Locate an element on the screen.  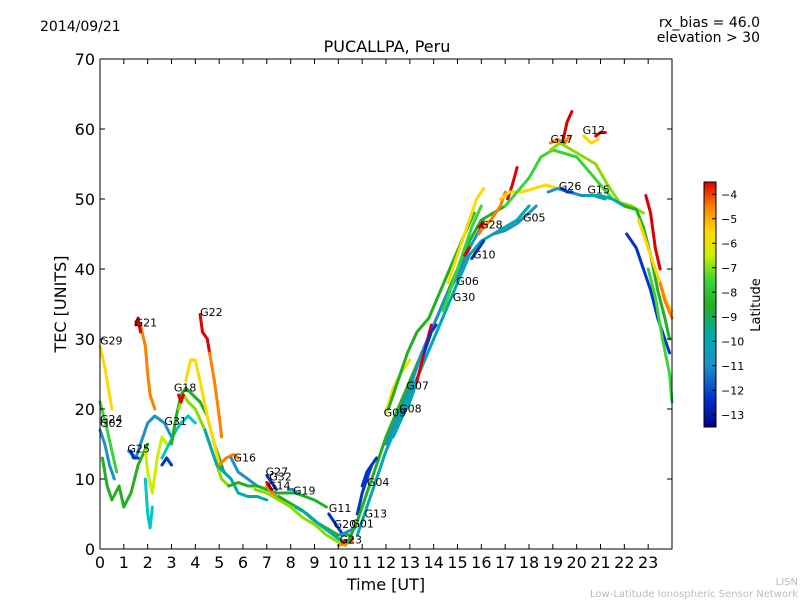
sat-label-g08: G08 is located at coordinates (410, 409).